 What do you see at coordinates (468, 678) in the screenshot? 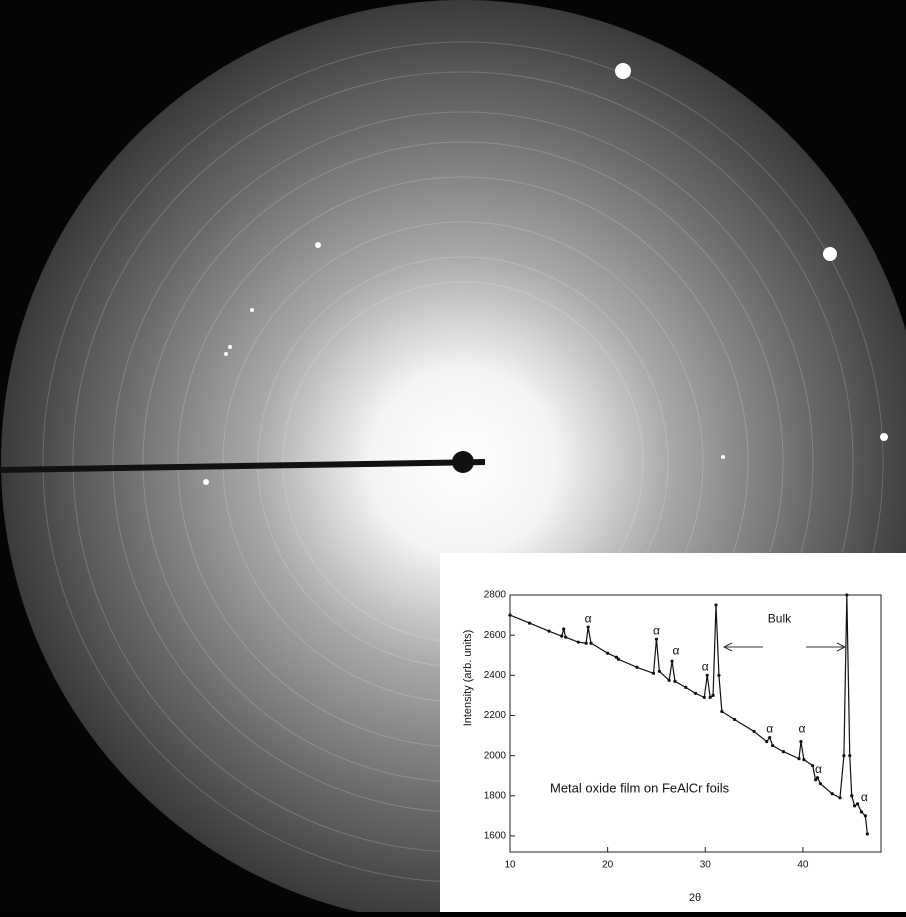
I see `y-axis-label: Intensity (arb. units)` at bounding box center [468, 678].